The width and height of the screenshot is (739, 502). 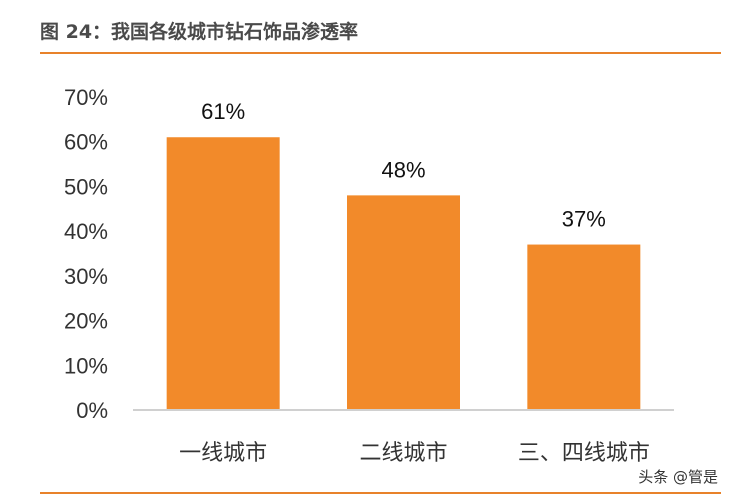 I want to click on y-tick-label: 50%, so click(x=86, y=186).